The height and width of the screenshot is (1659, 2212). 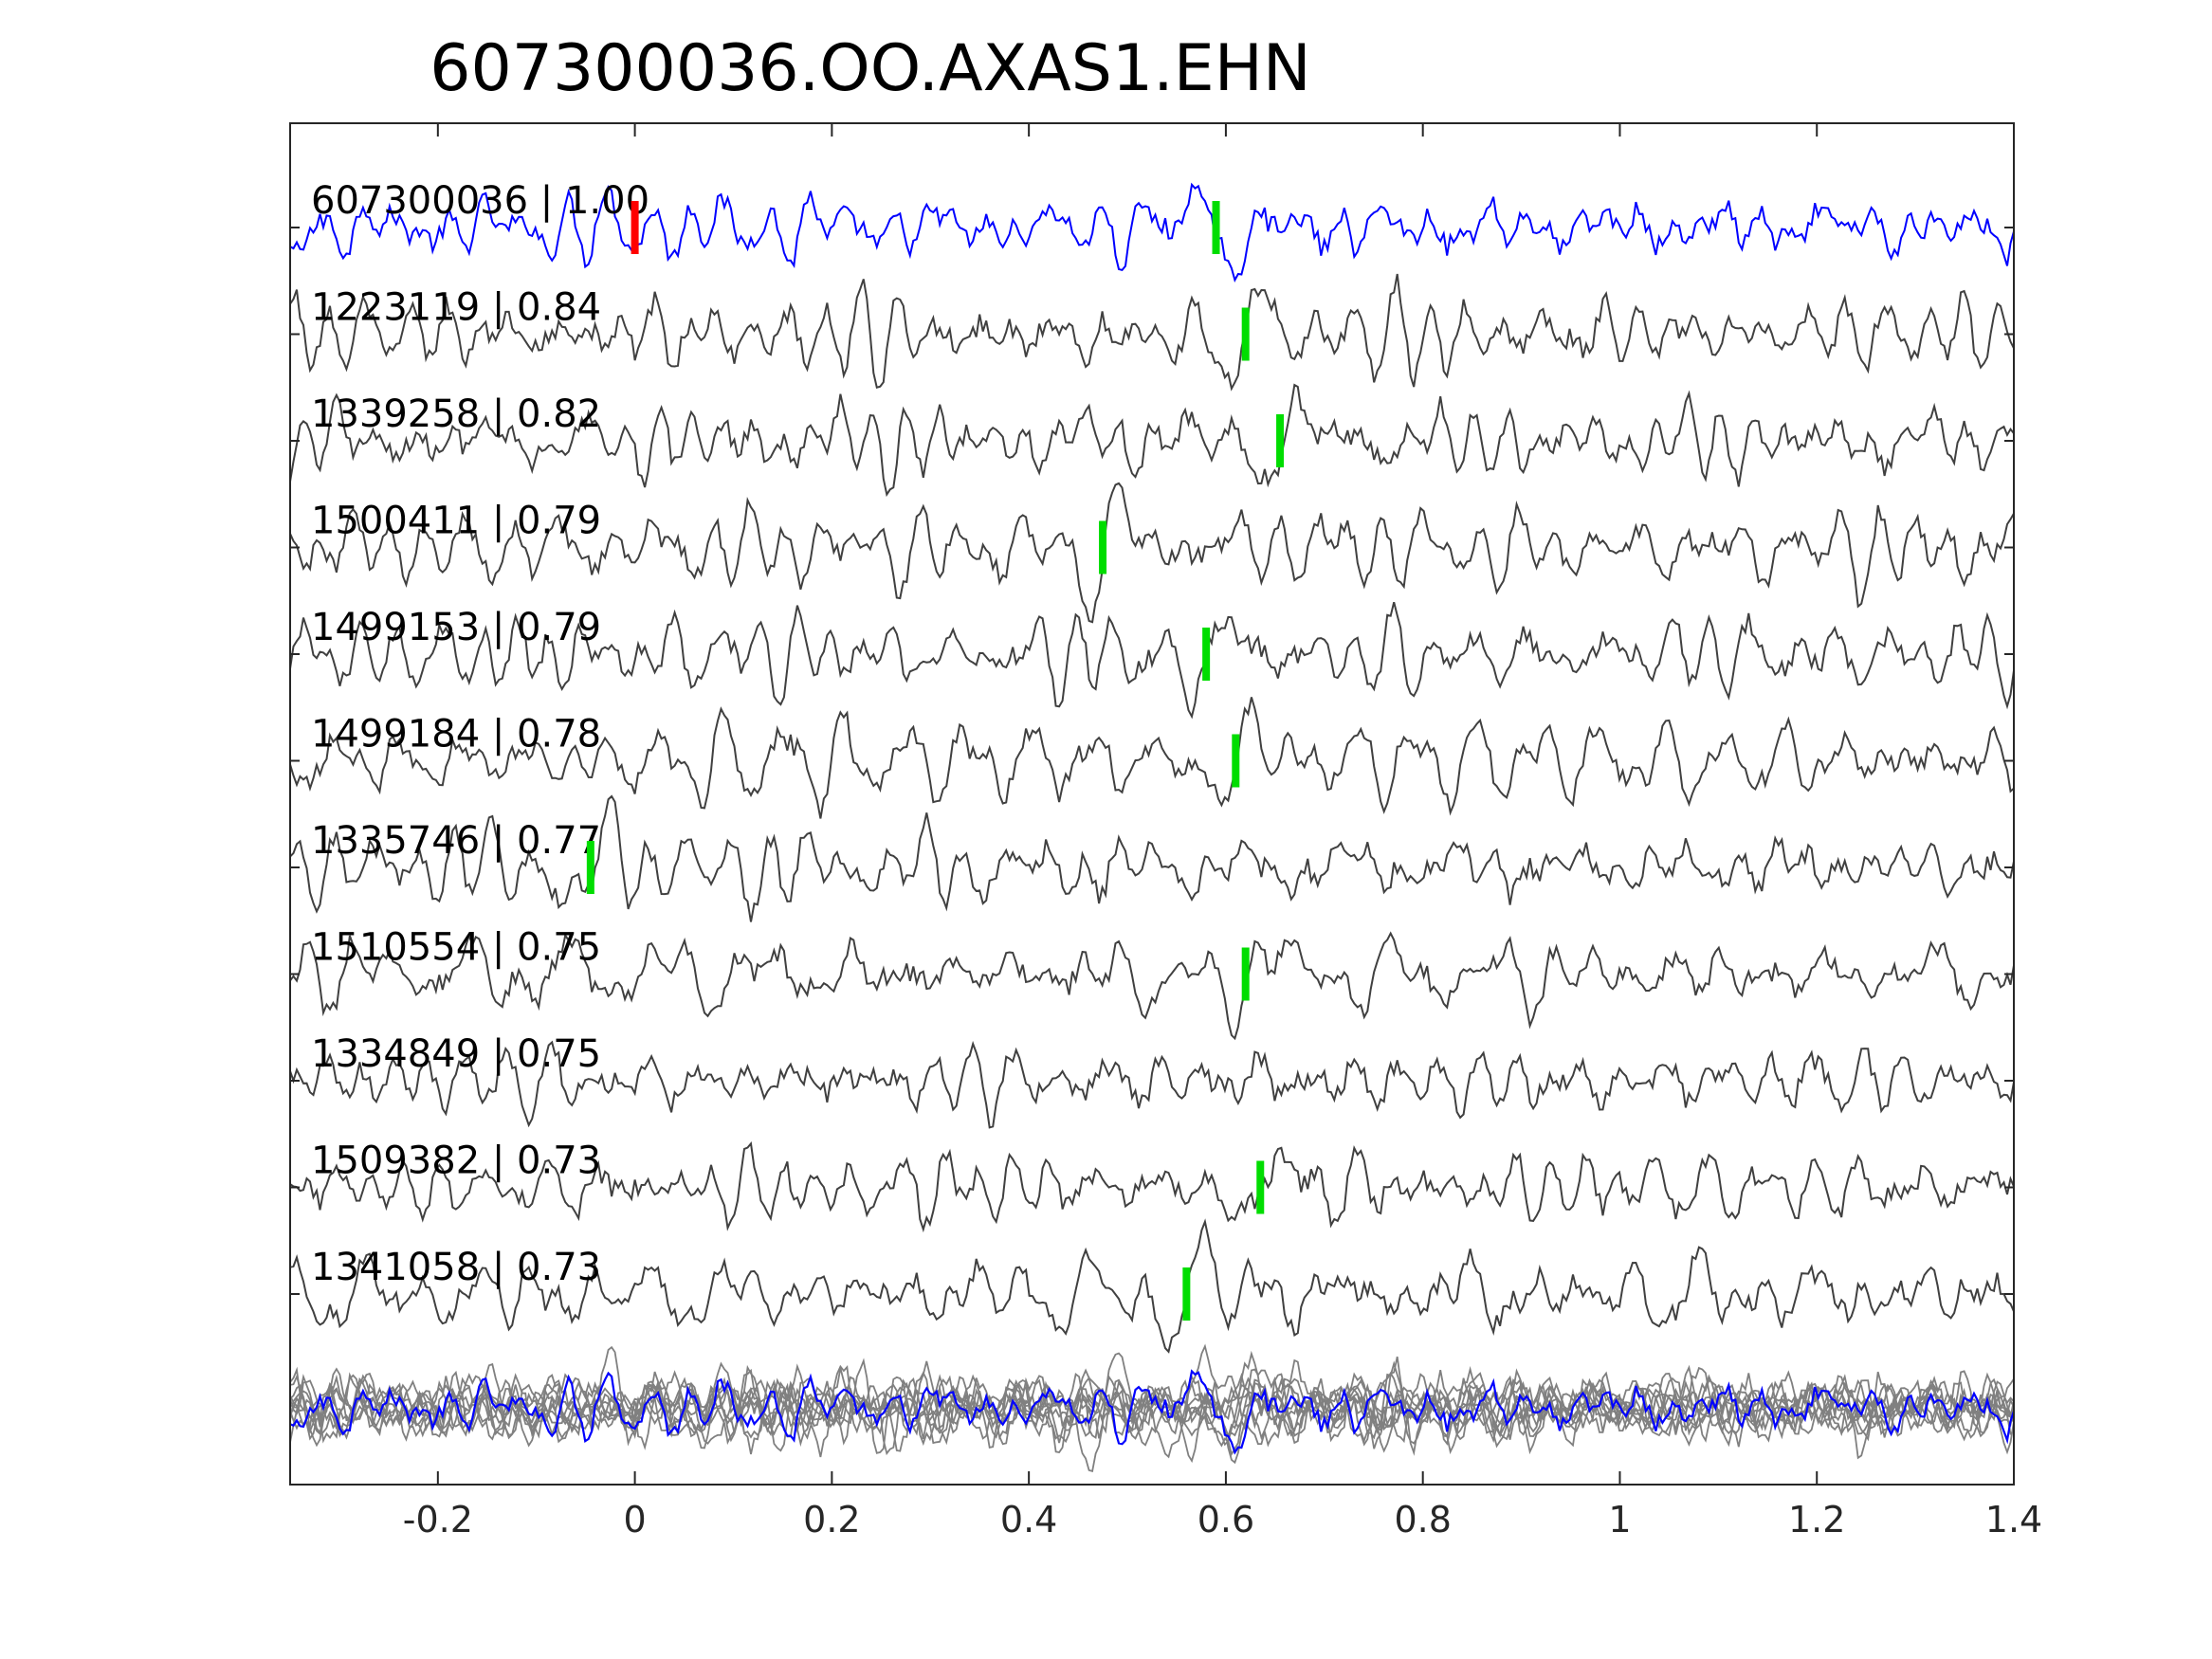 I want to click on x-tick-label: 1.4, so click(x=2013, y=1519).